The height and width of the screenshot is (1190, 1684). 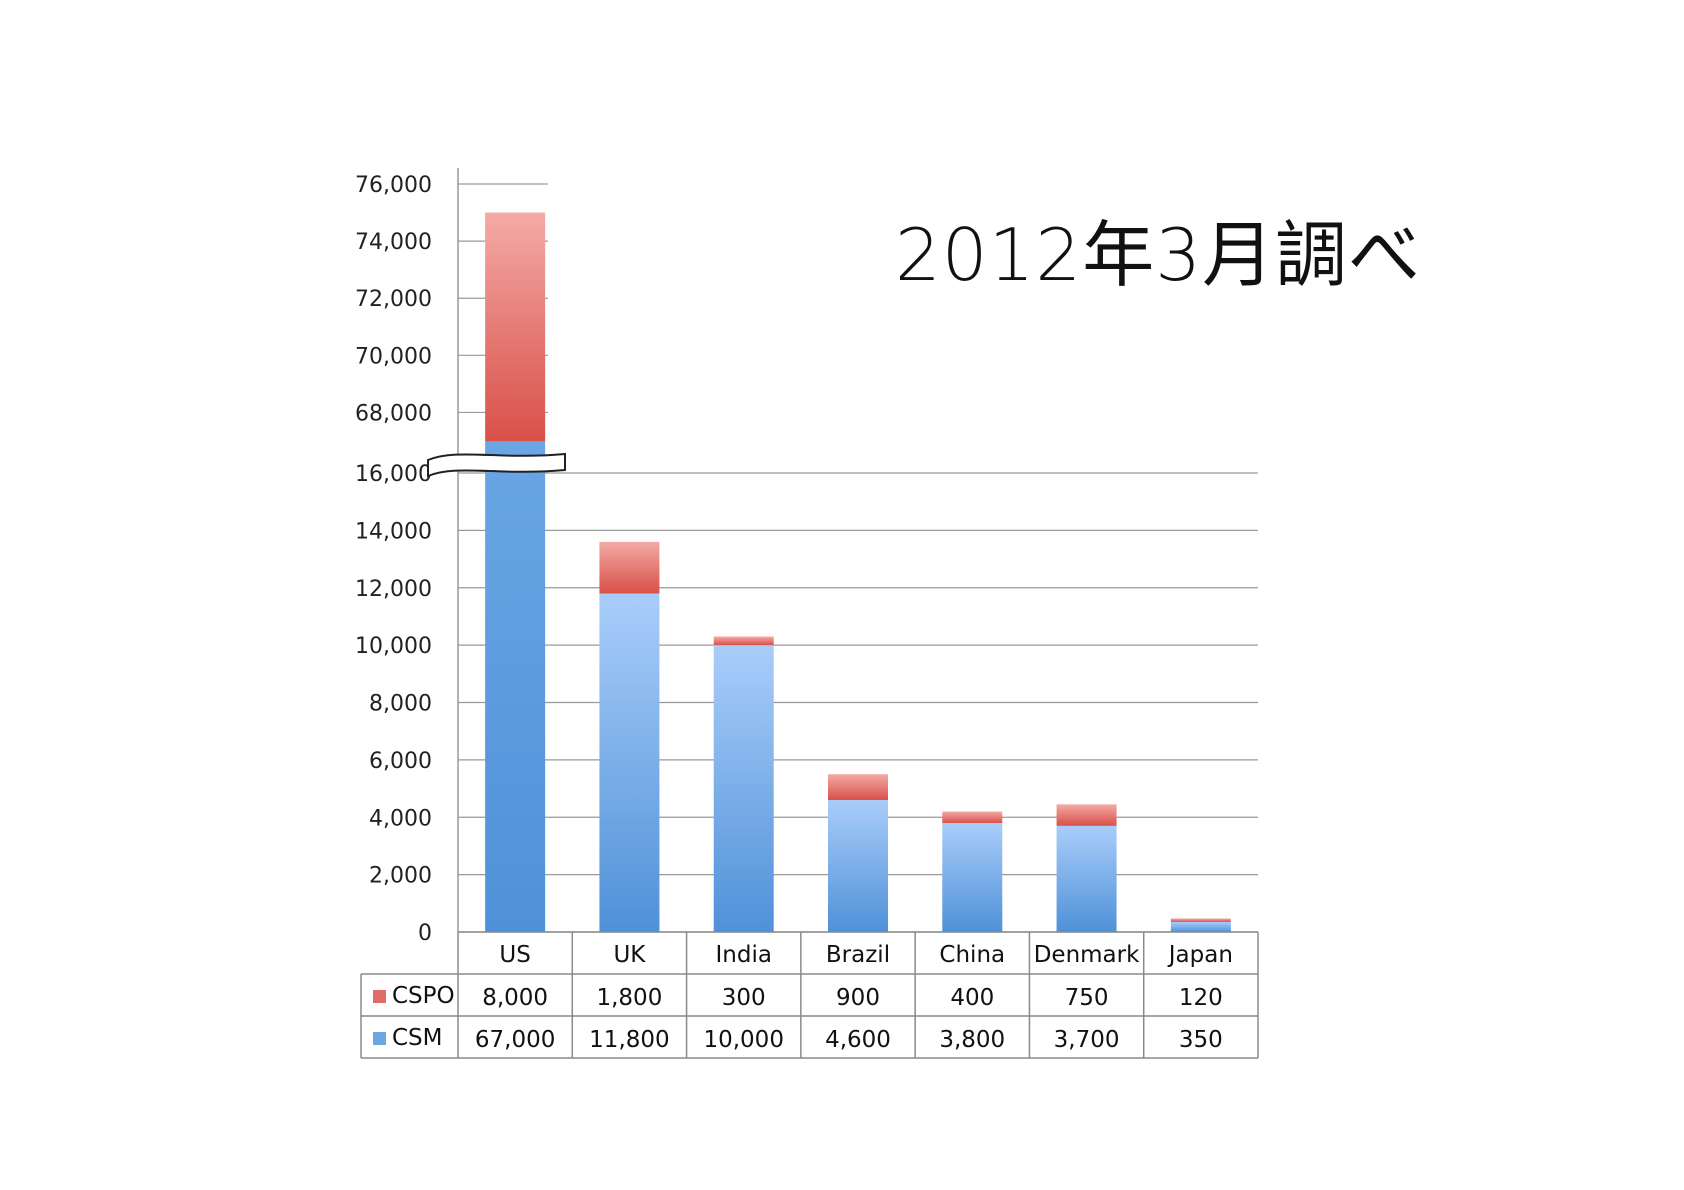 What do you see at coordinates (393, 185) in the screenshot?
I see `y-tick-label: 76,000` at bounding box center [393, 185].